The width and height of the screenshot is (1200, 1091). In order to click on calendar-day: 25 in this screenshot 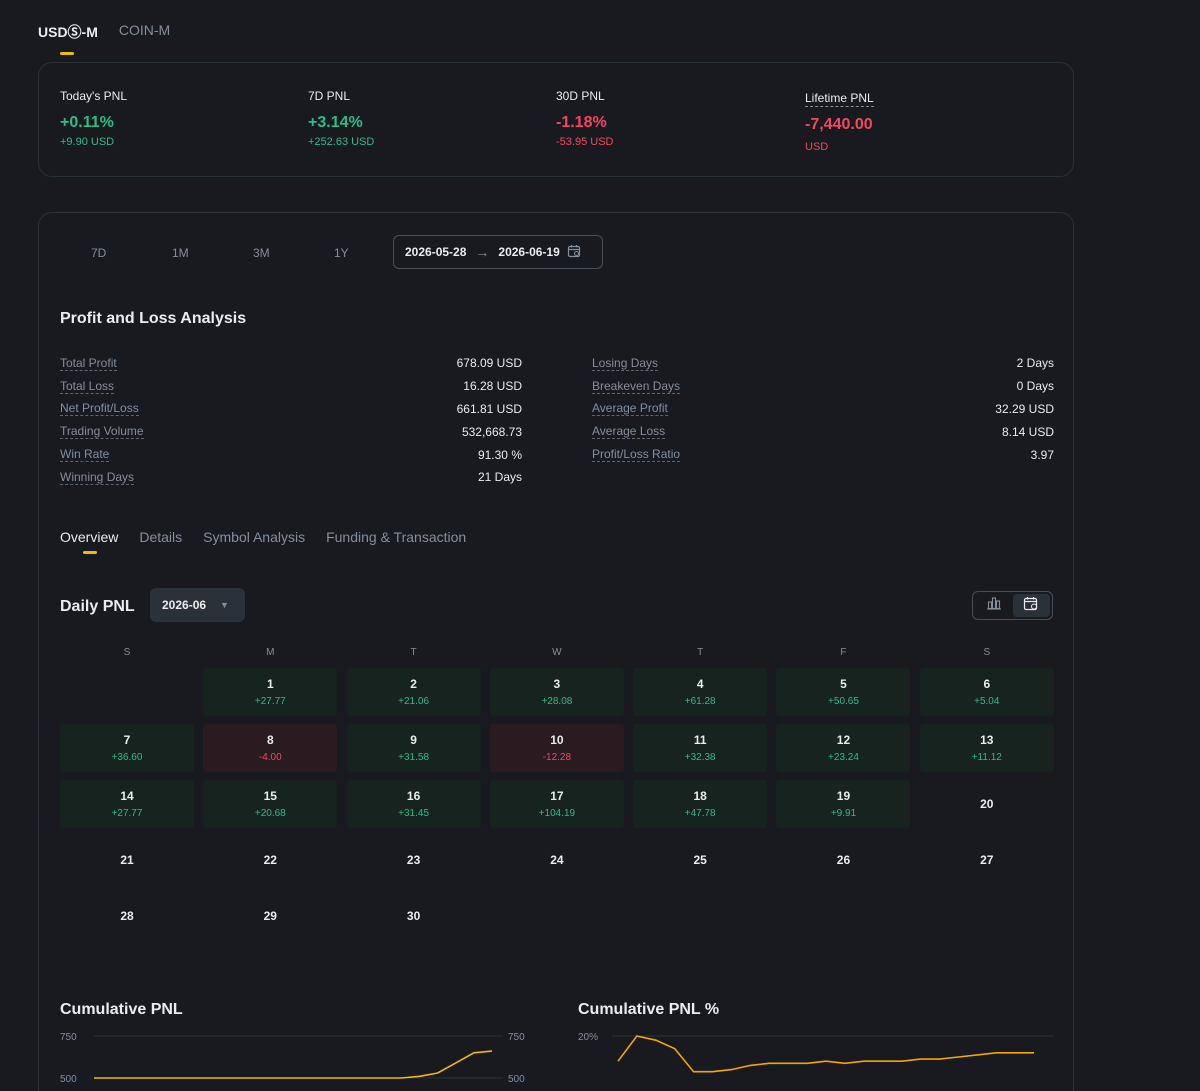, I will do `click(700, 860)`.